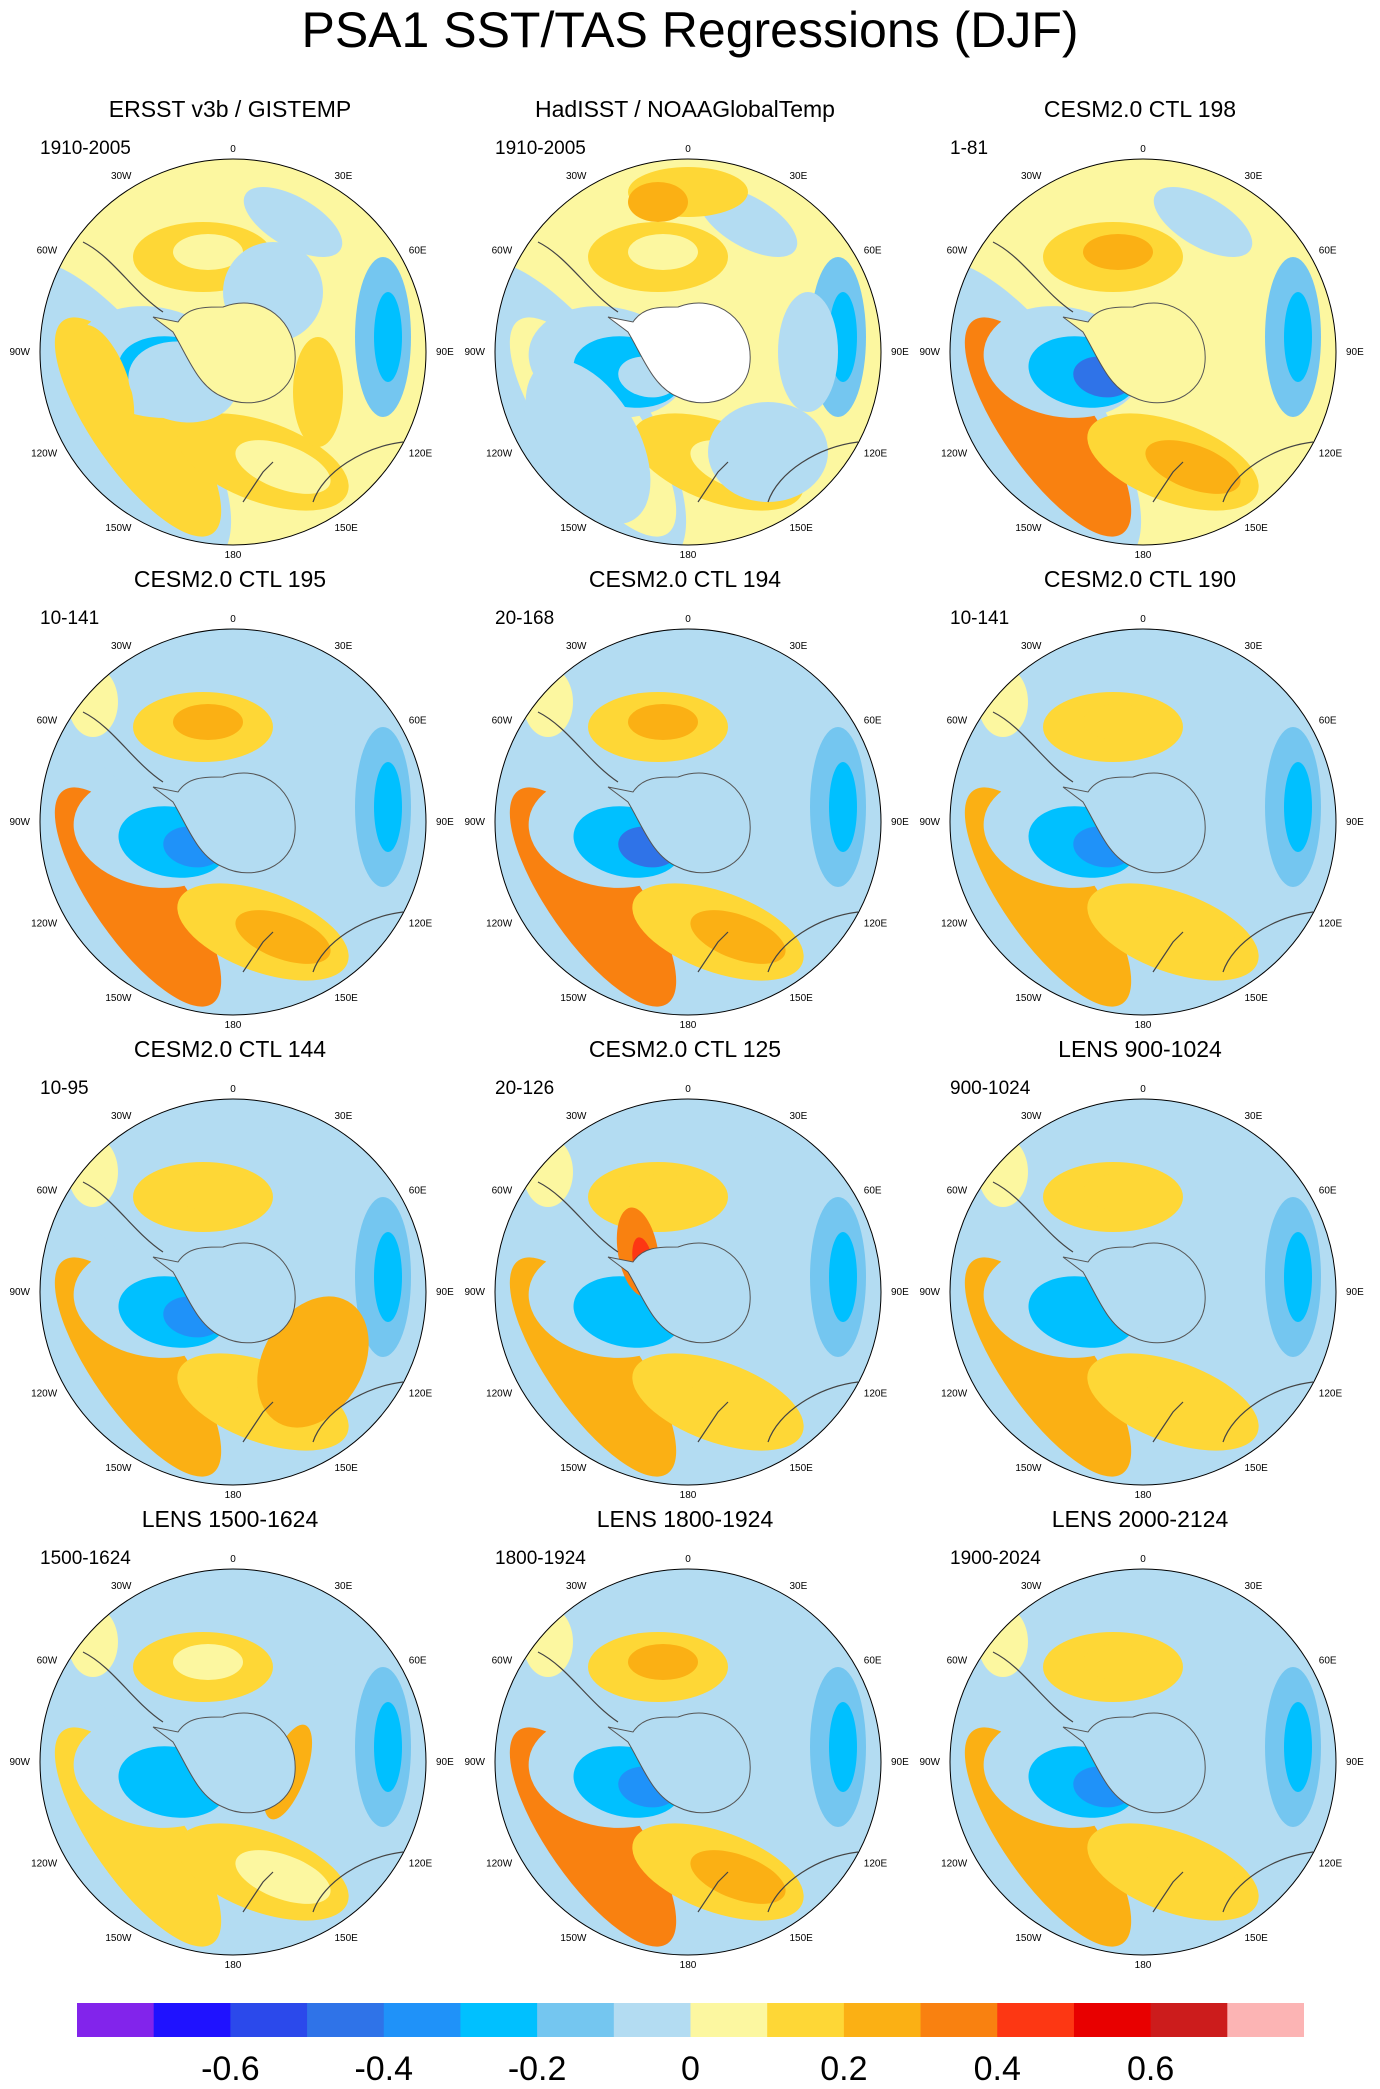 The height and width of the screenshot is (2089, 1380). Describe the element at coordinates (690, 30) in the screenshot. I see `figure-title: PSA1 SST/TAS Regressions (DJF)` at that location.